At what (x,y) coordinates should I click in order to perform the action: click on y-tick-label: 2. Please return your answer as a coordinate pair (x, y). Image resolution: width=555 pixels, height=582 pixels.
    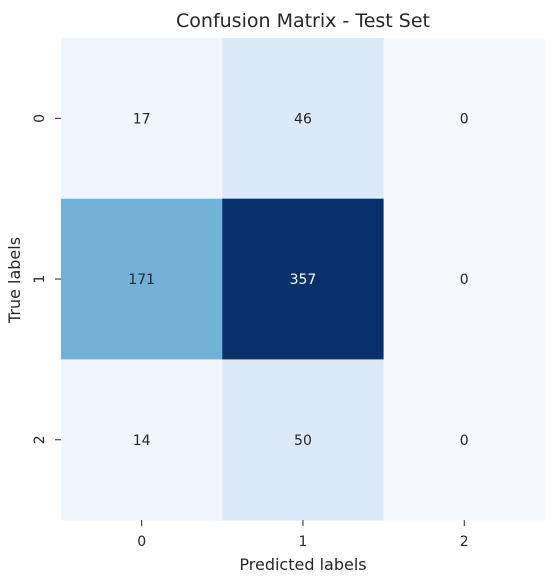
    Looking at the image, I should click on (40, 439).